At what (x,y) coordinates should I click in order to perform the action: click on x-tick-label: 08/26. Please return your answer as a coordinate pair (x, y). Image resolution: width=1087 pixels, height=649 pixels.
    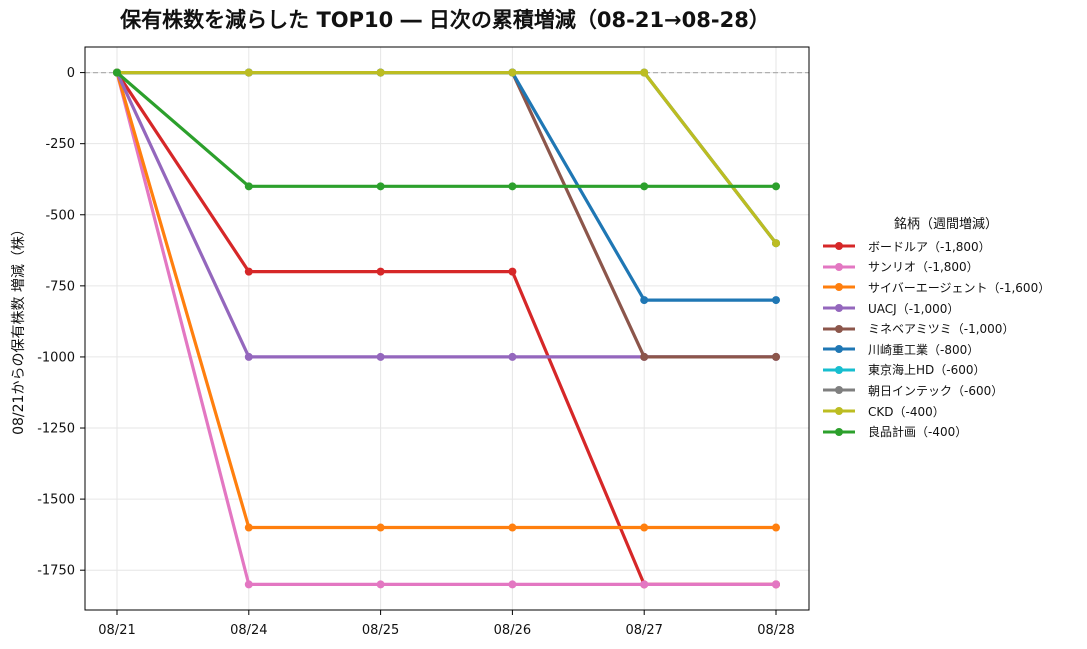
    Looking at the image, I should click on (512, 630).